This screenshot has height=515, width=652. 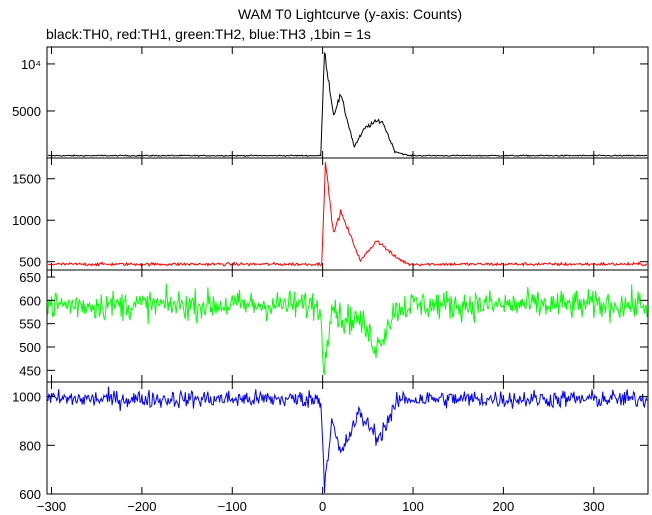 What do you see at coordinates (413, 506) in the screenshot?
I see `x-tick-label: 100` at bounding box center [413, 506].